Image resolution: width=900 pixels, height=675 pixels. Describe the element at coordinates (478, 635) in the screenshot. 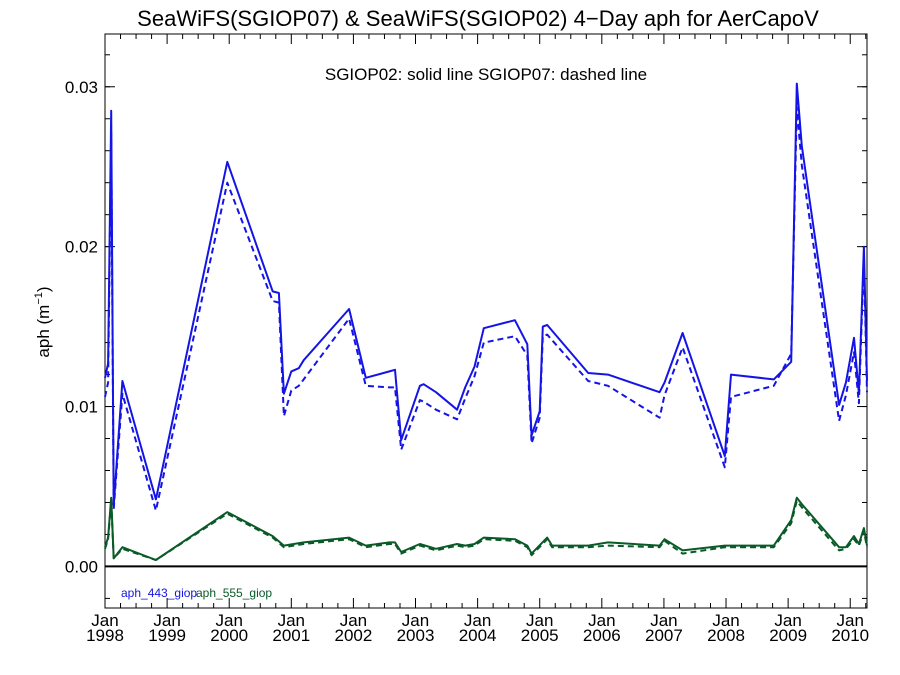

I see `x-tick-year: 2004` at that location.